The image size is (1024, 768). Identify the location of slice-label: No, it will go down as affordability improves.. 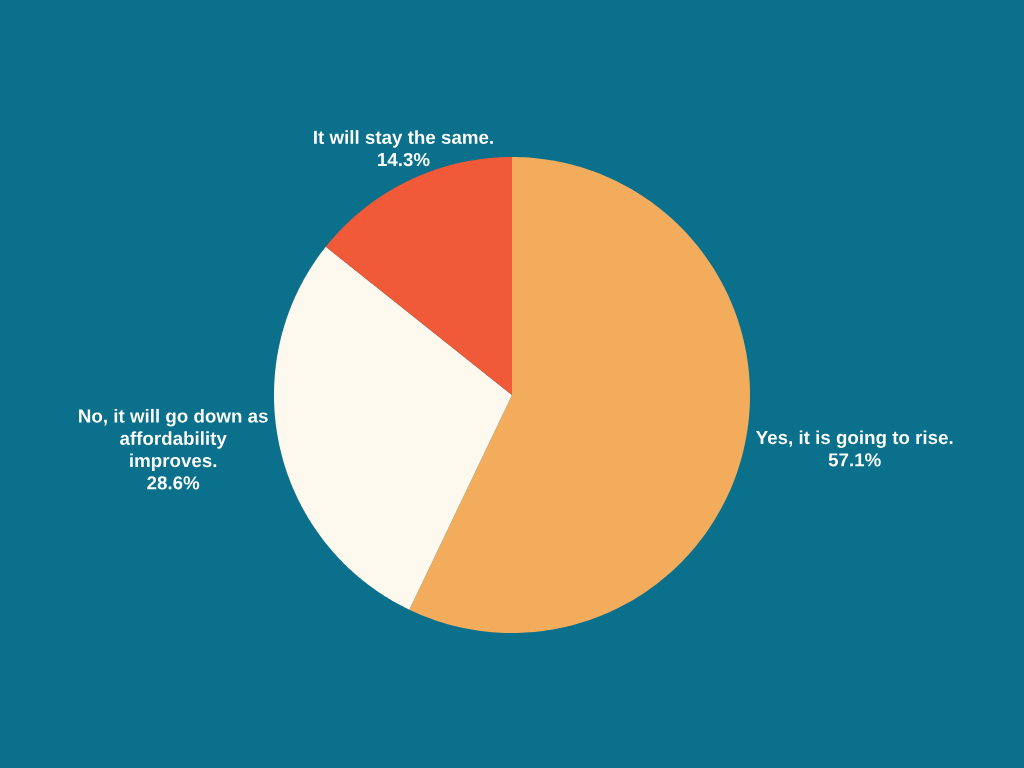
(173, 439).